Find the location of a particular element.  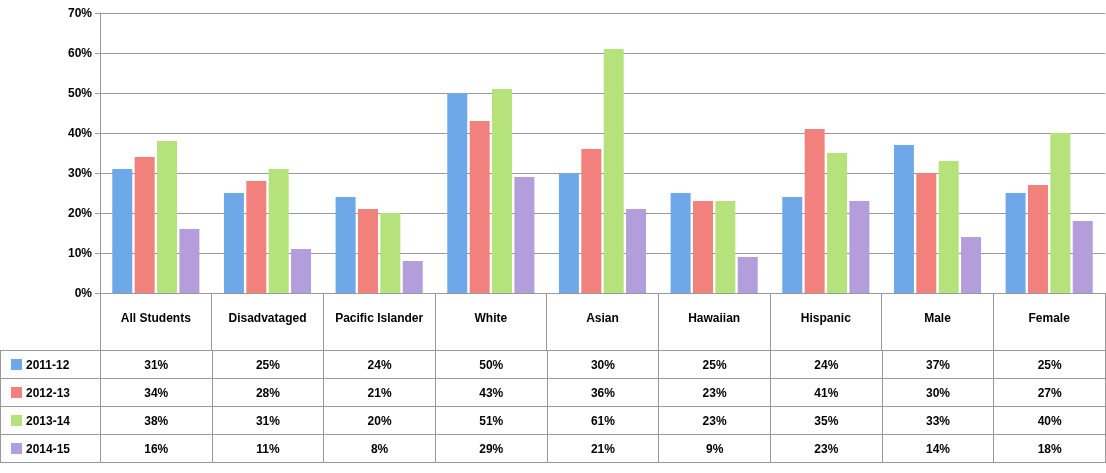

y-tick-label: 20% is located at coordinates (80, 213).